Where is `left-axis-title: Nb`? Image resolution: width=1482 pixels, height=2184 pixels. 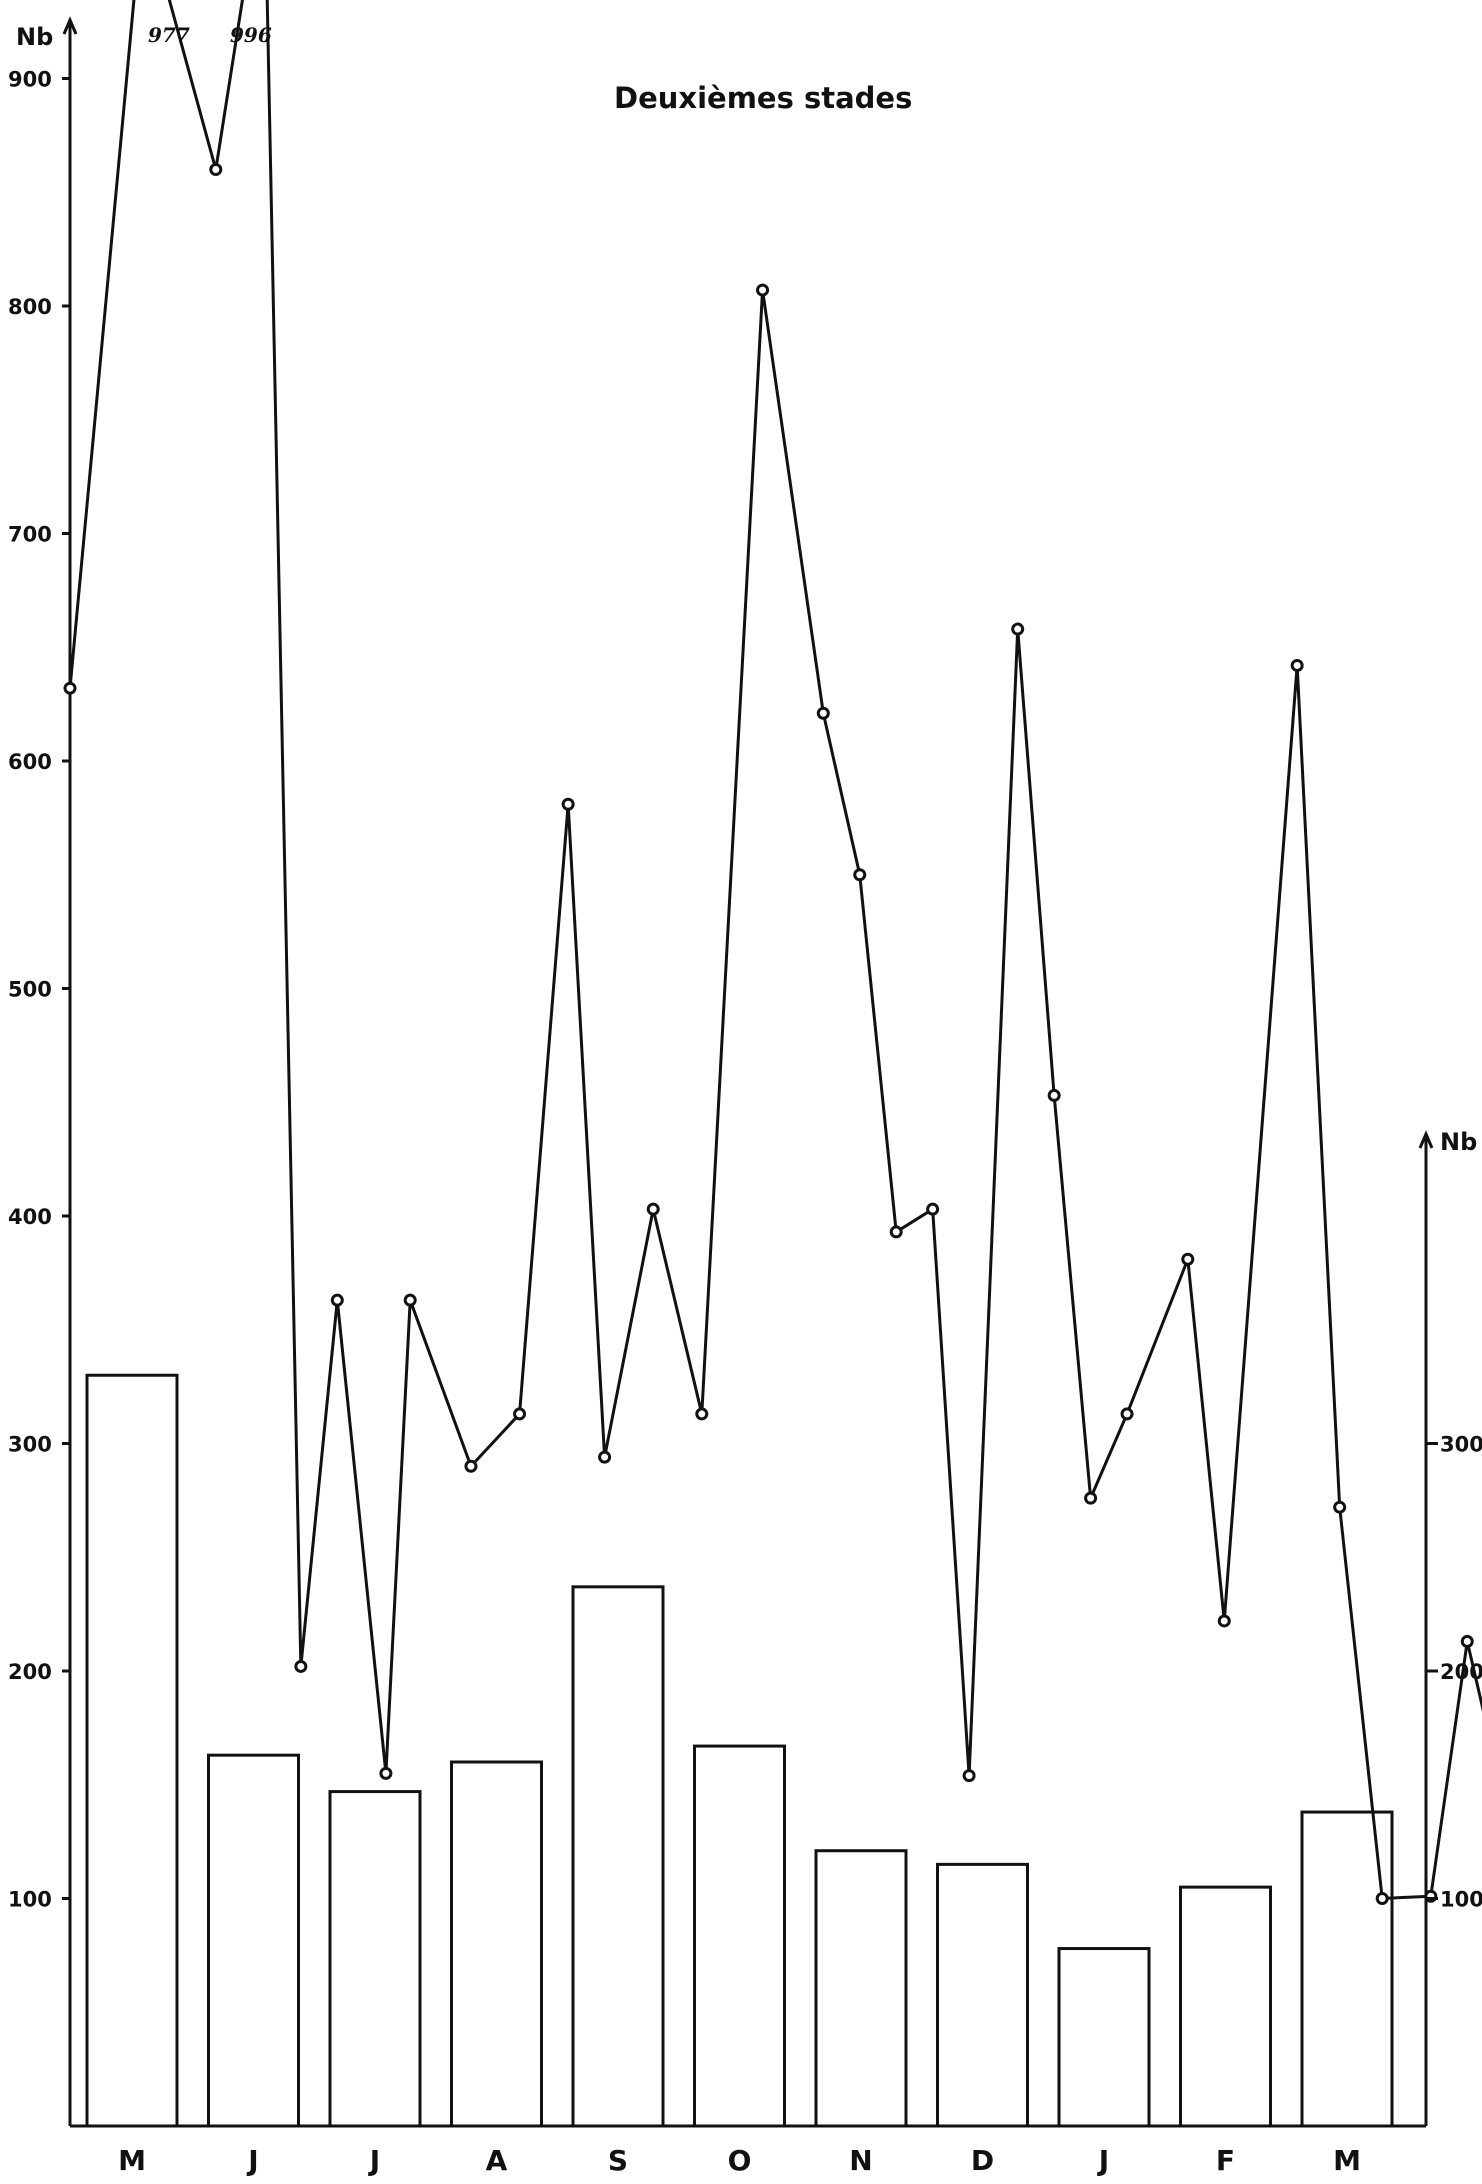 left-axis-title: Nb is located at coordinates (34, 37).